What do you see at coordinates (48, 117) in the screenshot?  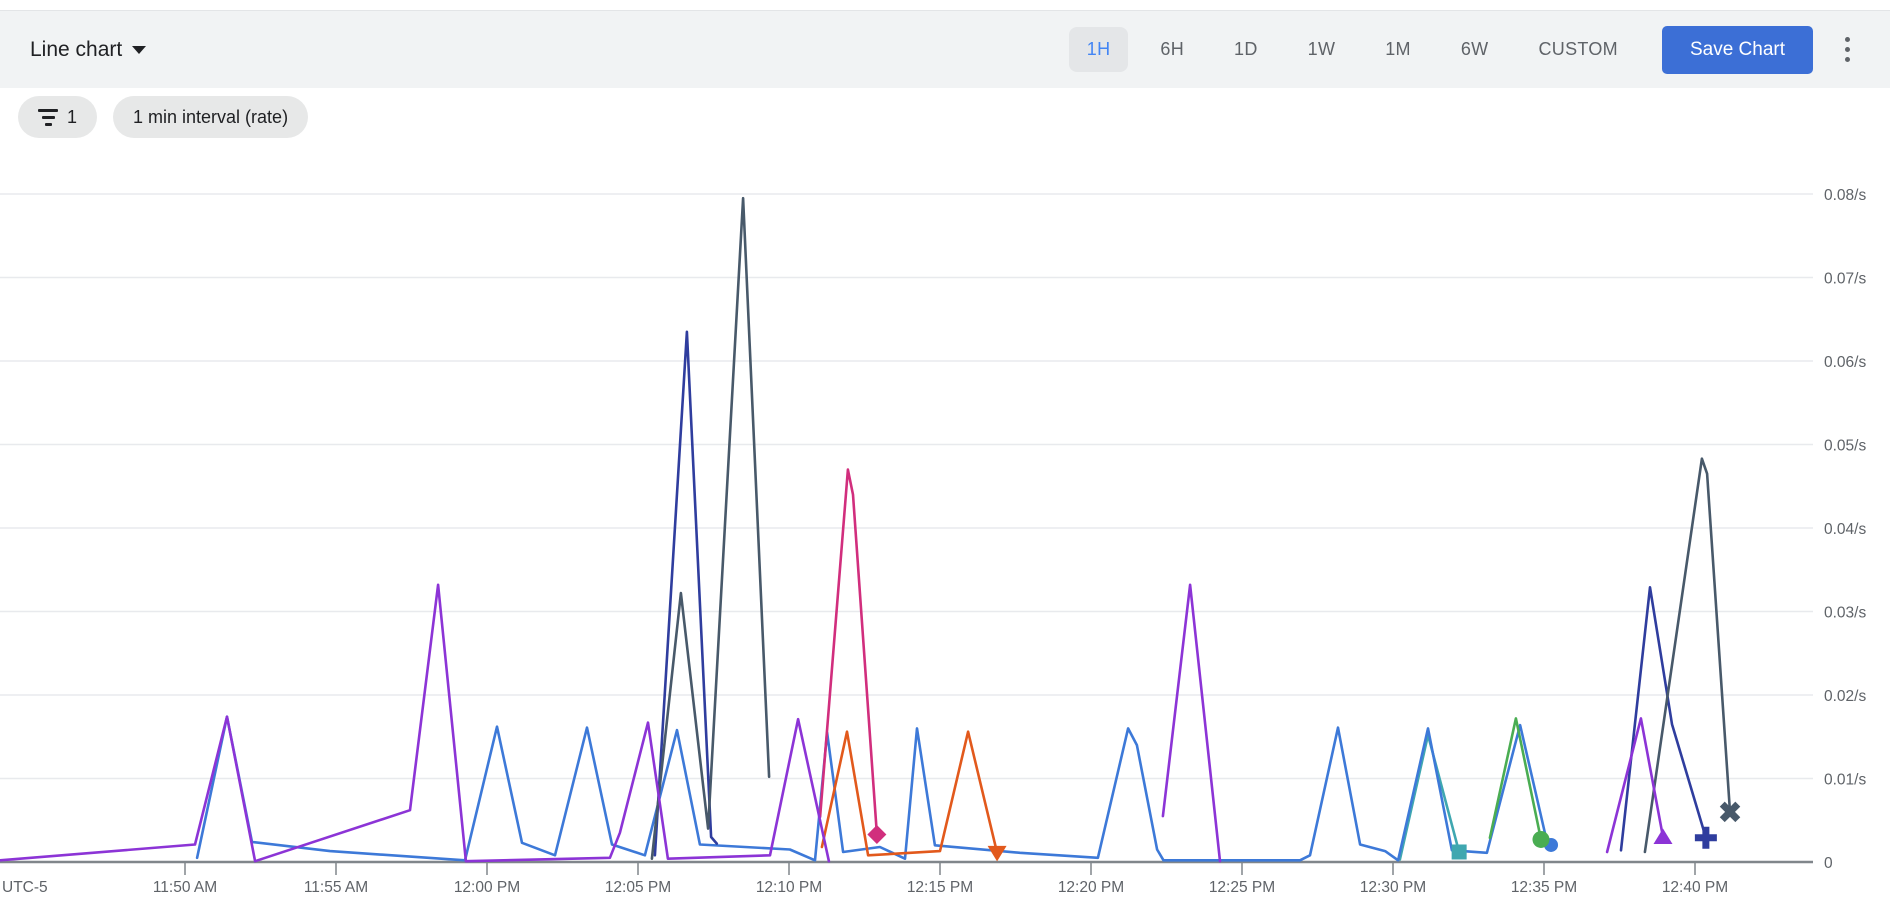 I see `filter-icon` at bounding box center [48, 117].